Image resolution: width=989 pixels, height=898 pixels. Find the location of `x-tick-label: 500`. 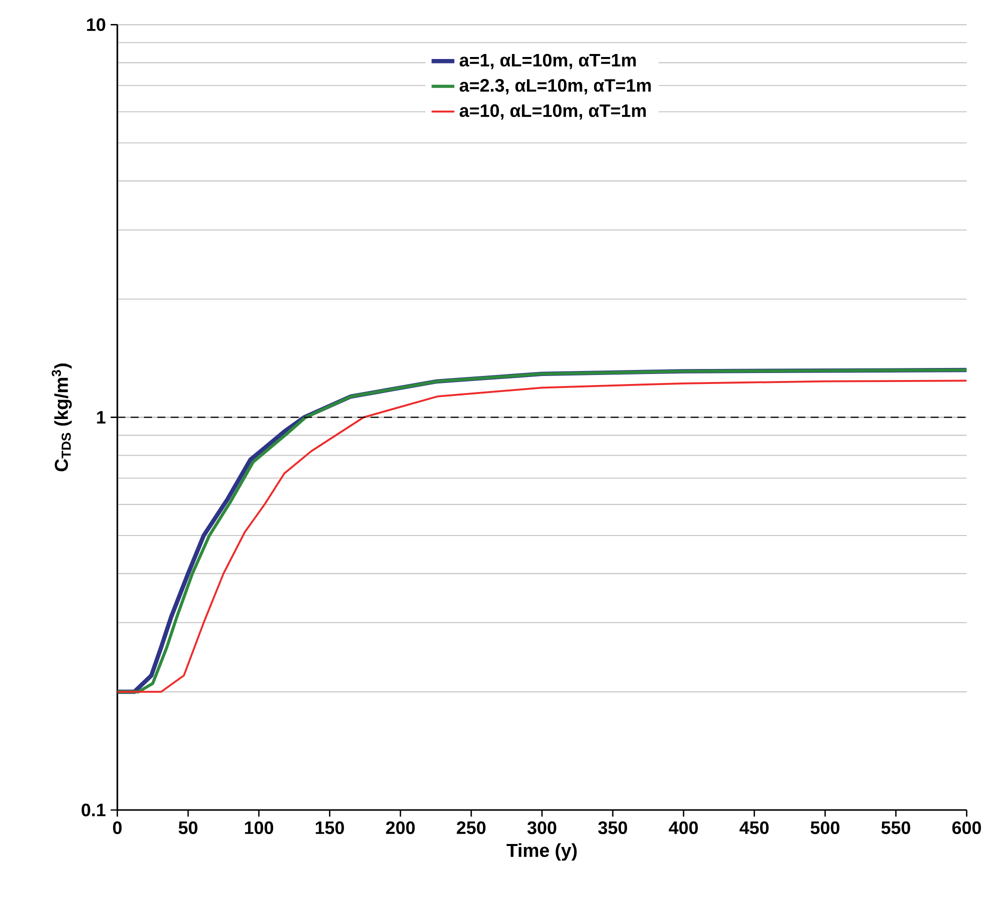

x-tick-label: 500 is located at coordinates (825, 827).